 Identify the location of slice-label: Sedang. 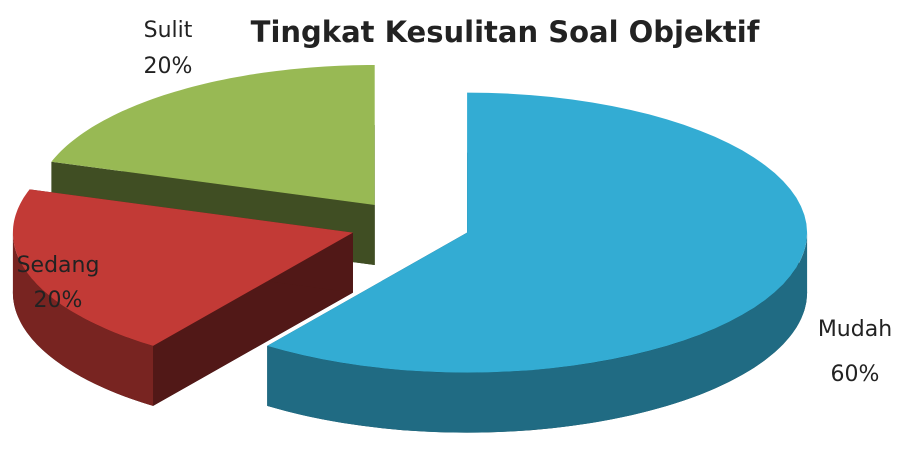
(58, 265).